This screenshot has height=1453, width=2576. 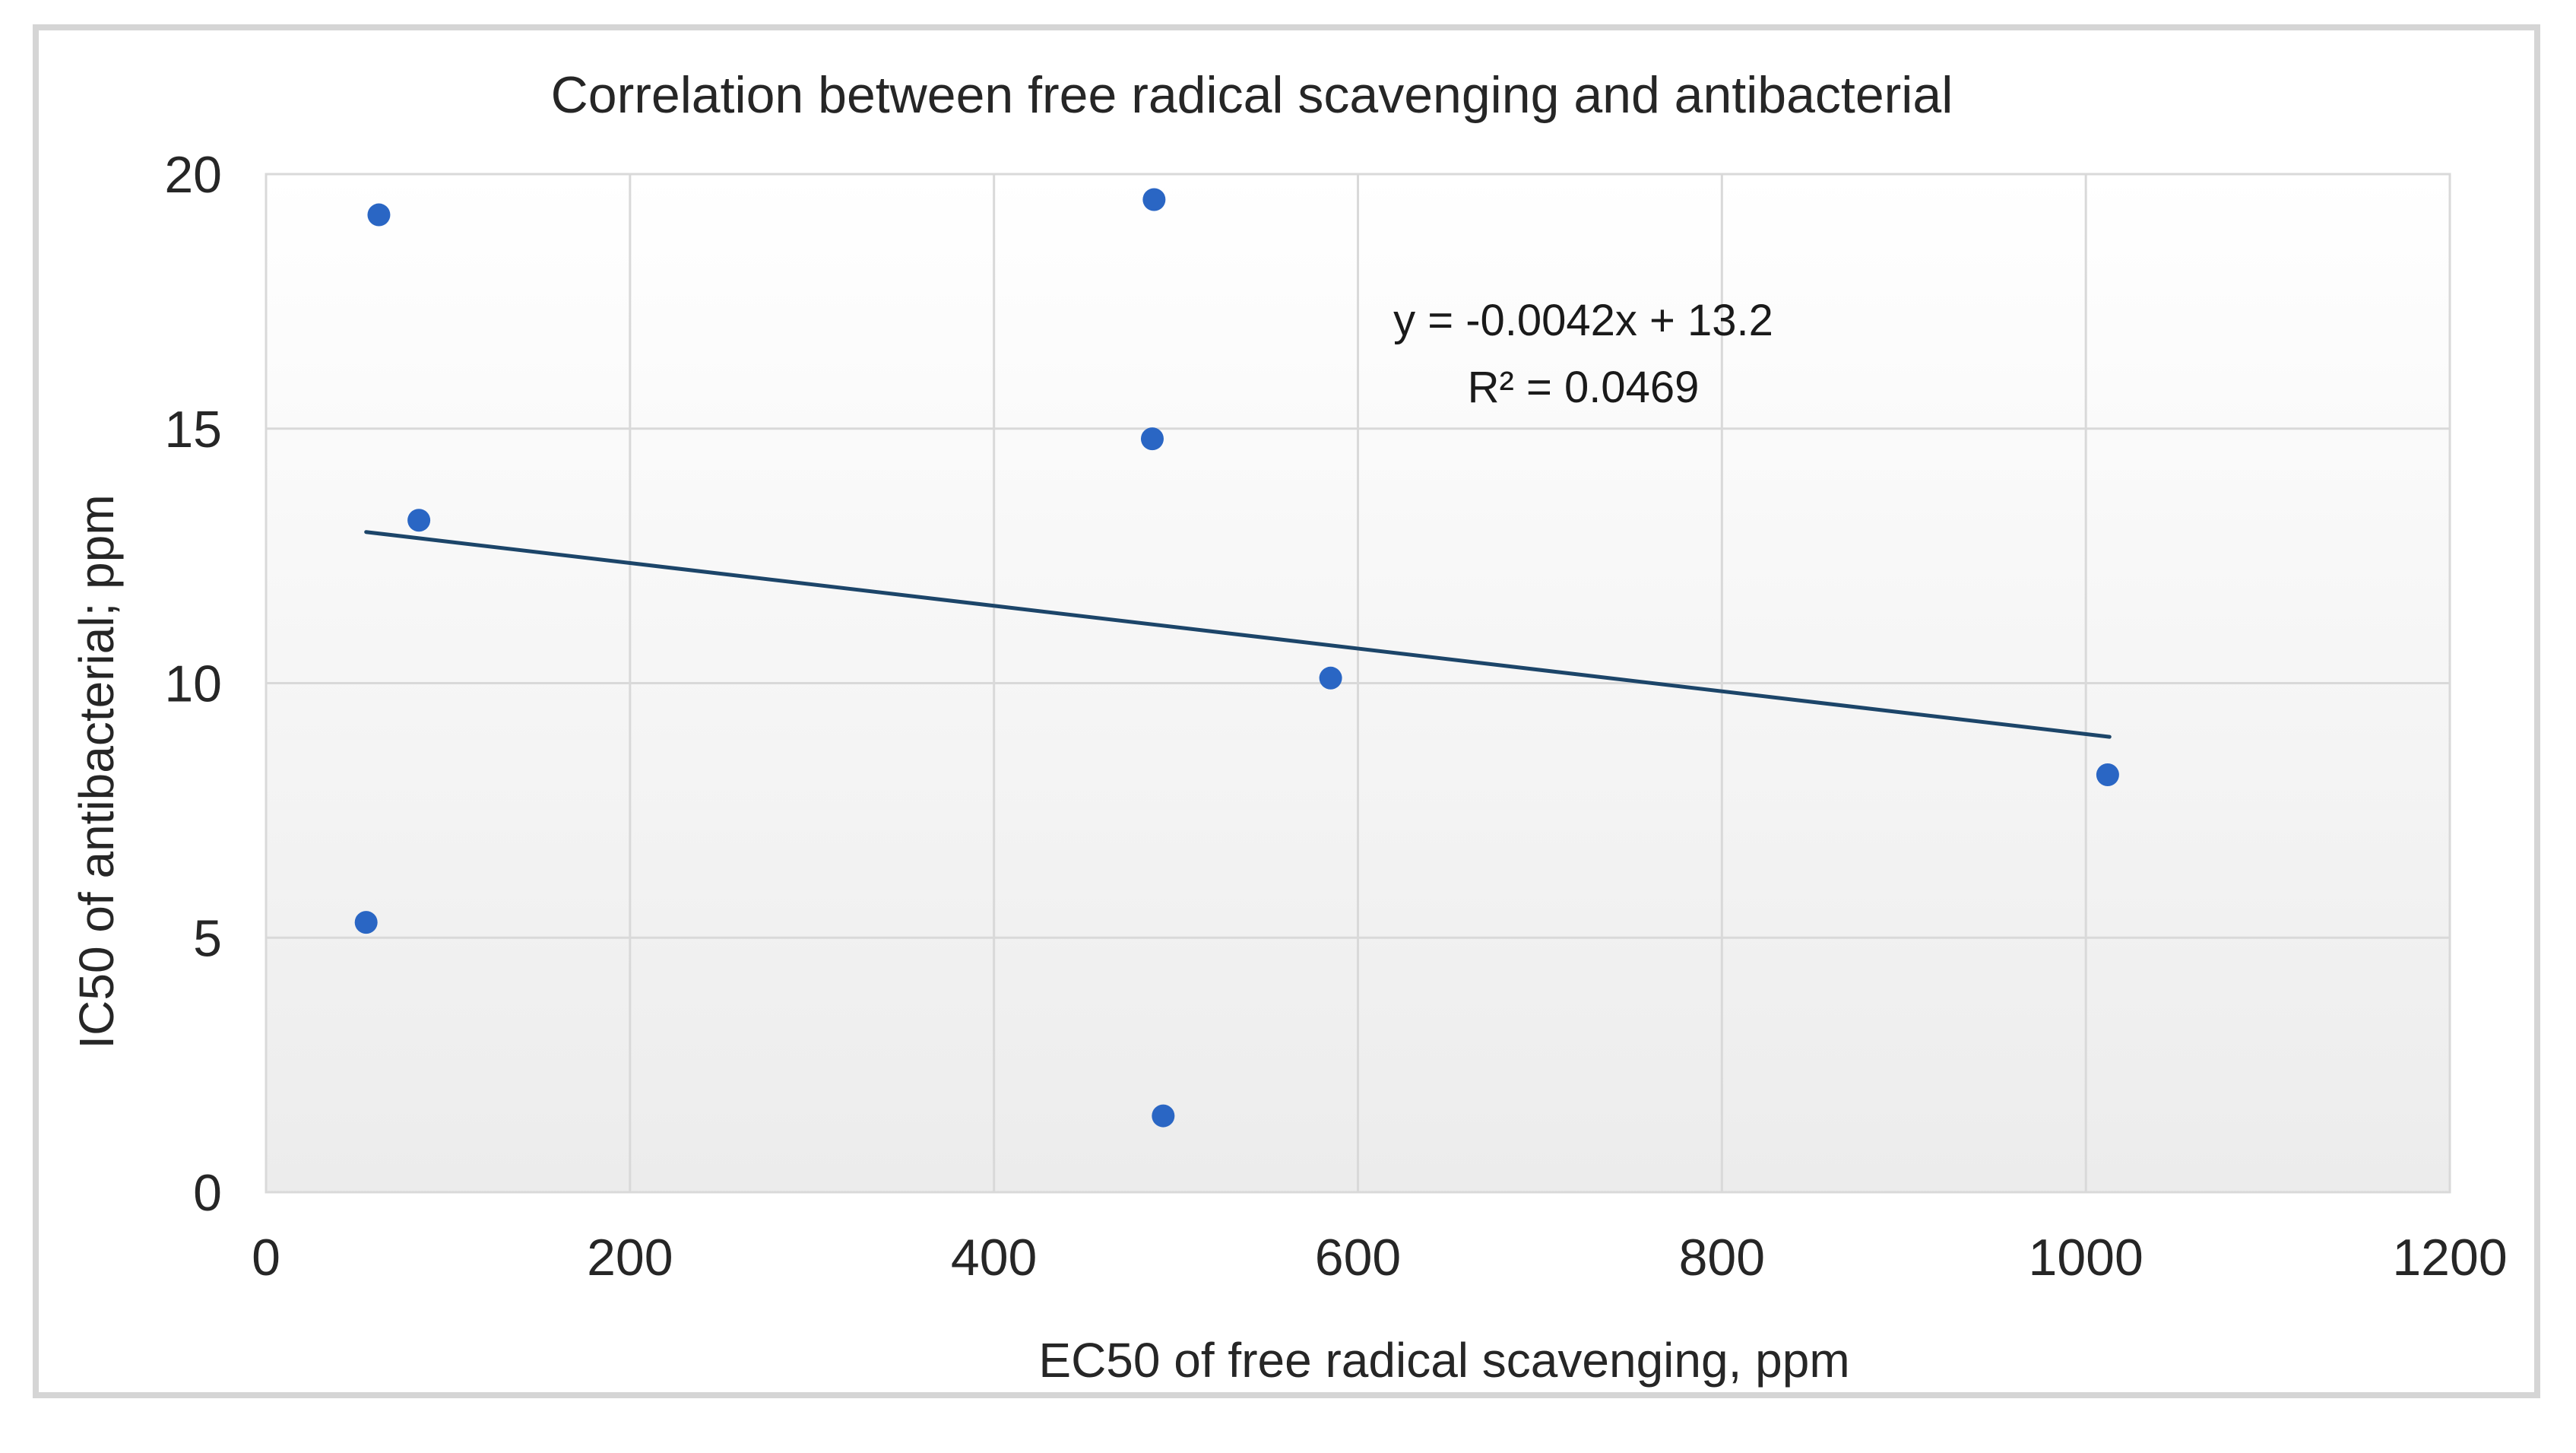 What do you see at coordinates (1358, 1257) in the screenshot?
I see `x-tick-label: 600` at bounding box center [1358, 1257].